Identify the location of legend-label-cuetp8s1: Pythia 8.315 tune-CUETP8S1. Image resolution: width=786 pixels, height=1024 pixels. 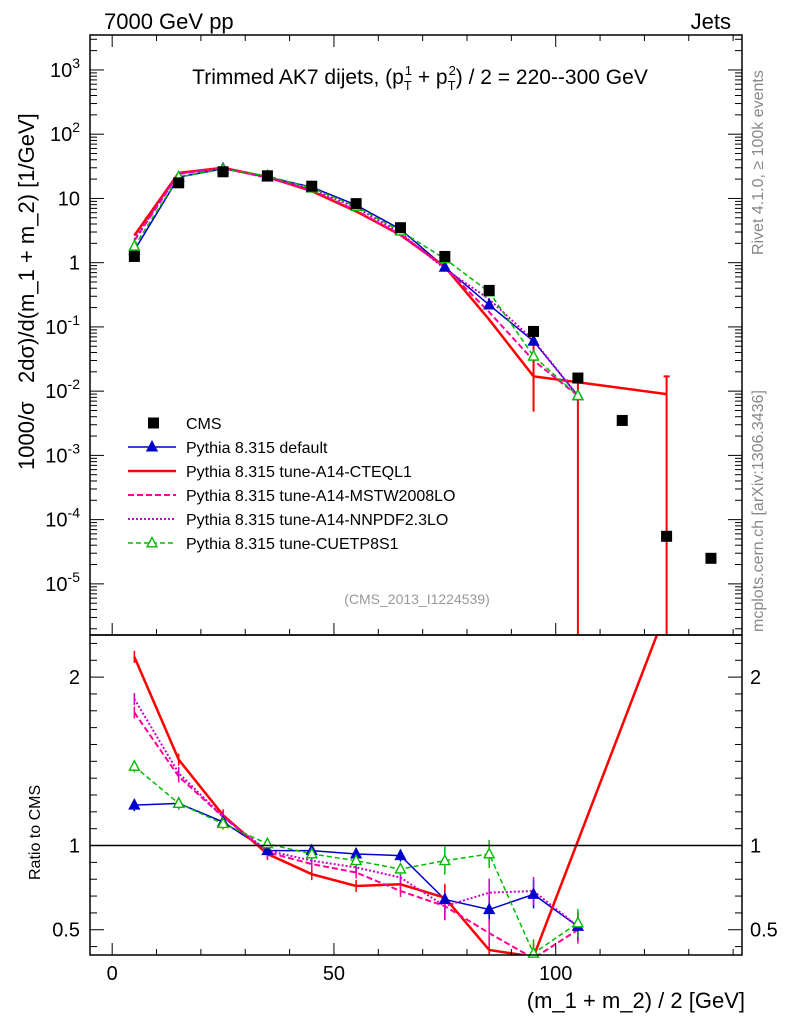
(292, 544).